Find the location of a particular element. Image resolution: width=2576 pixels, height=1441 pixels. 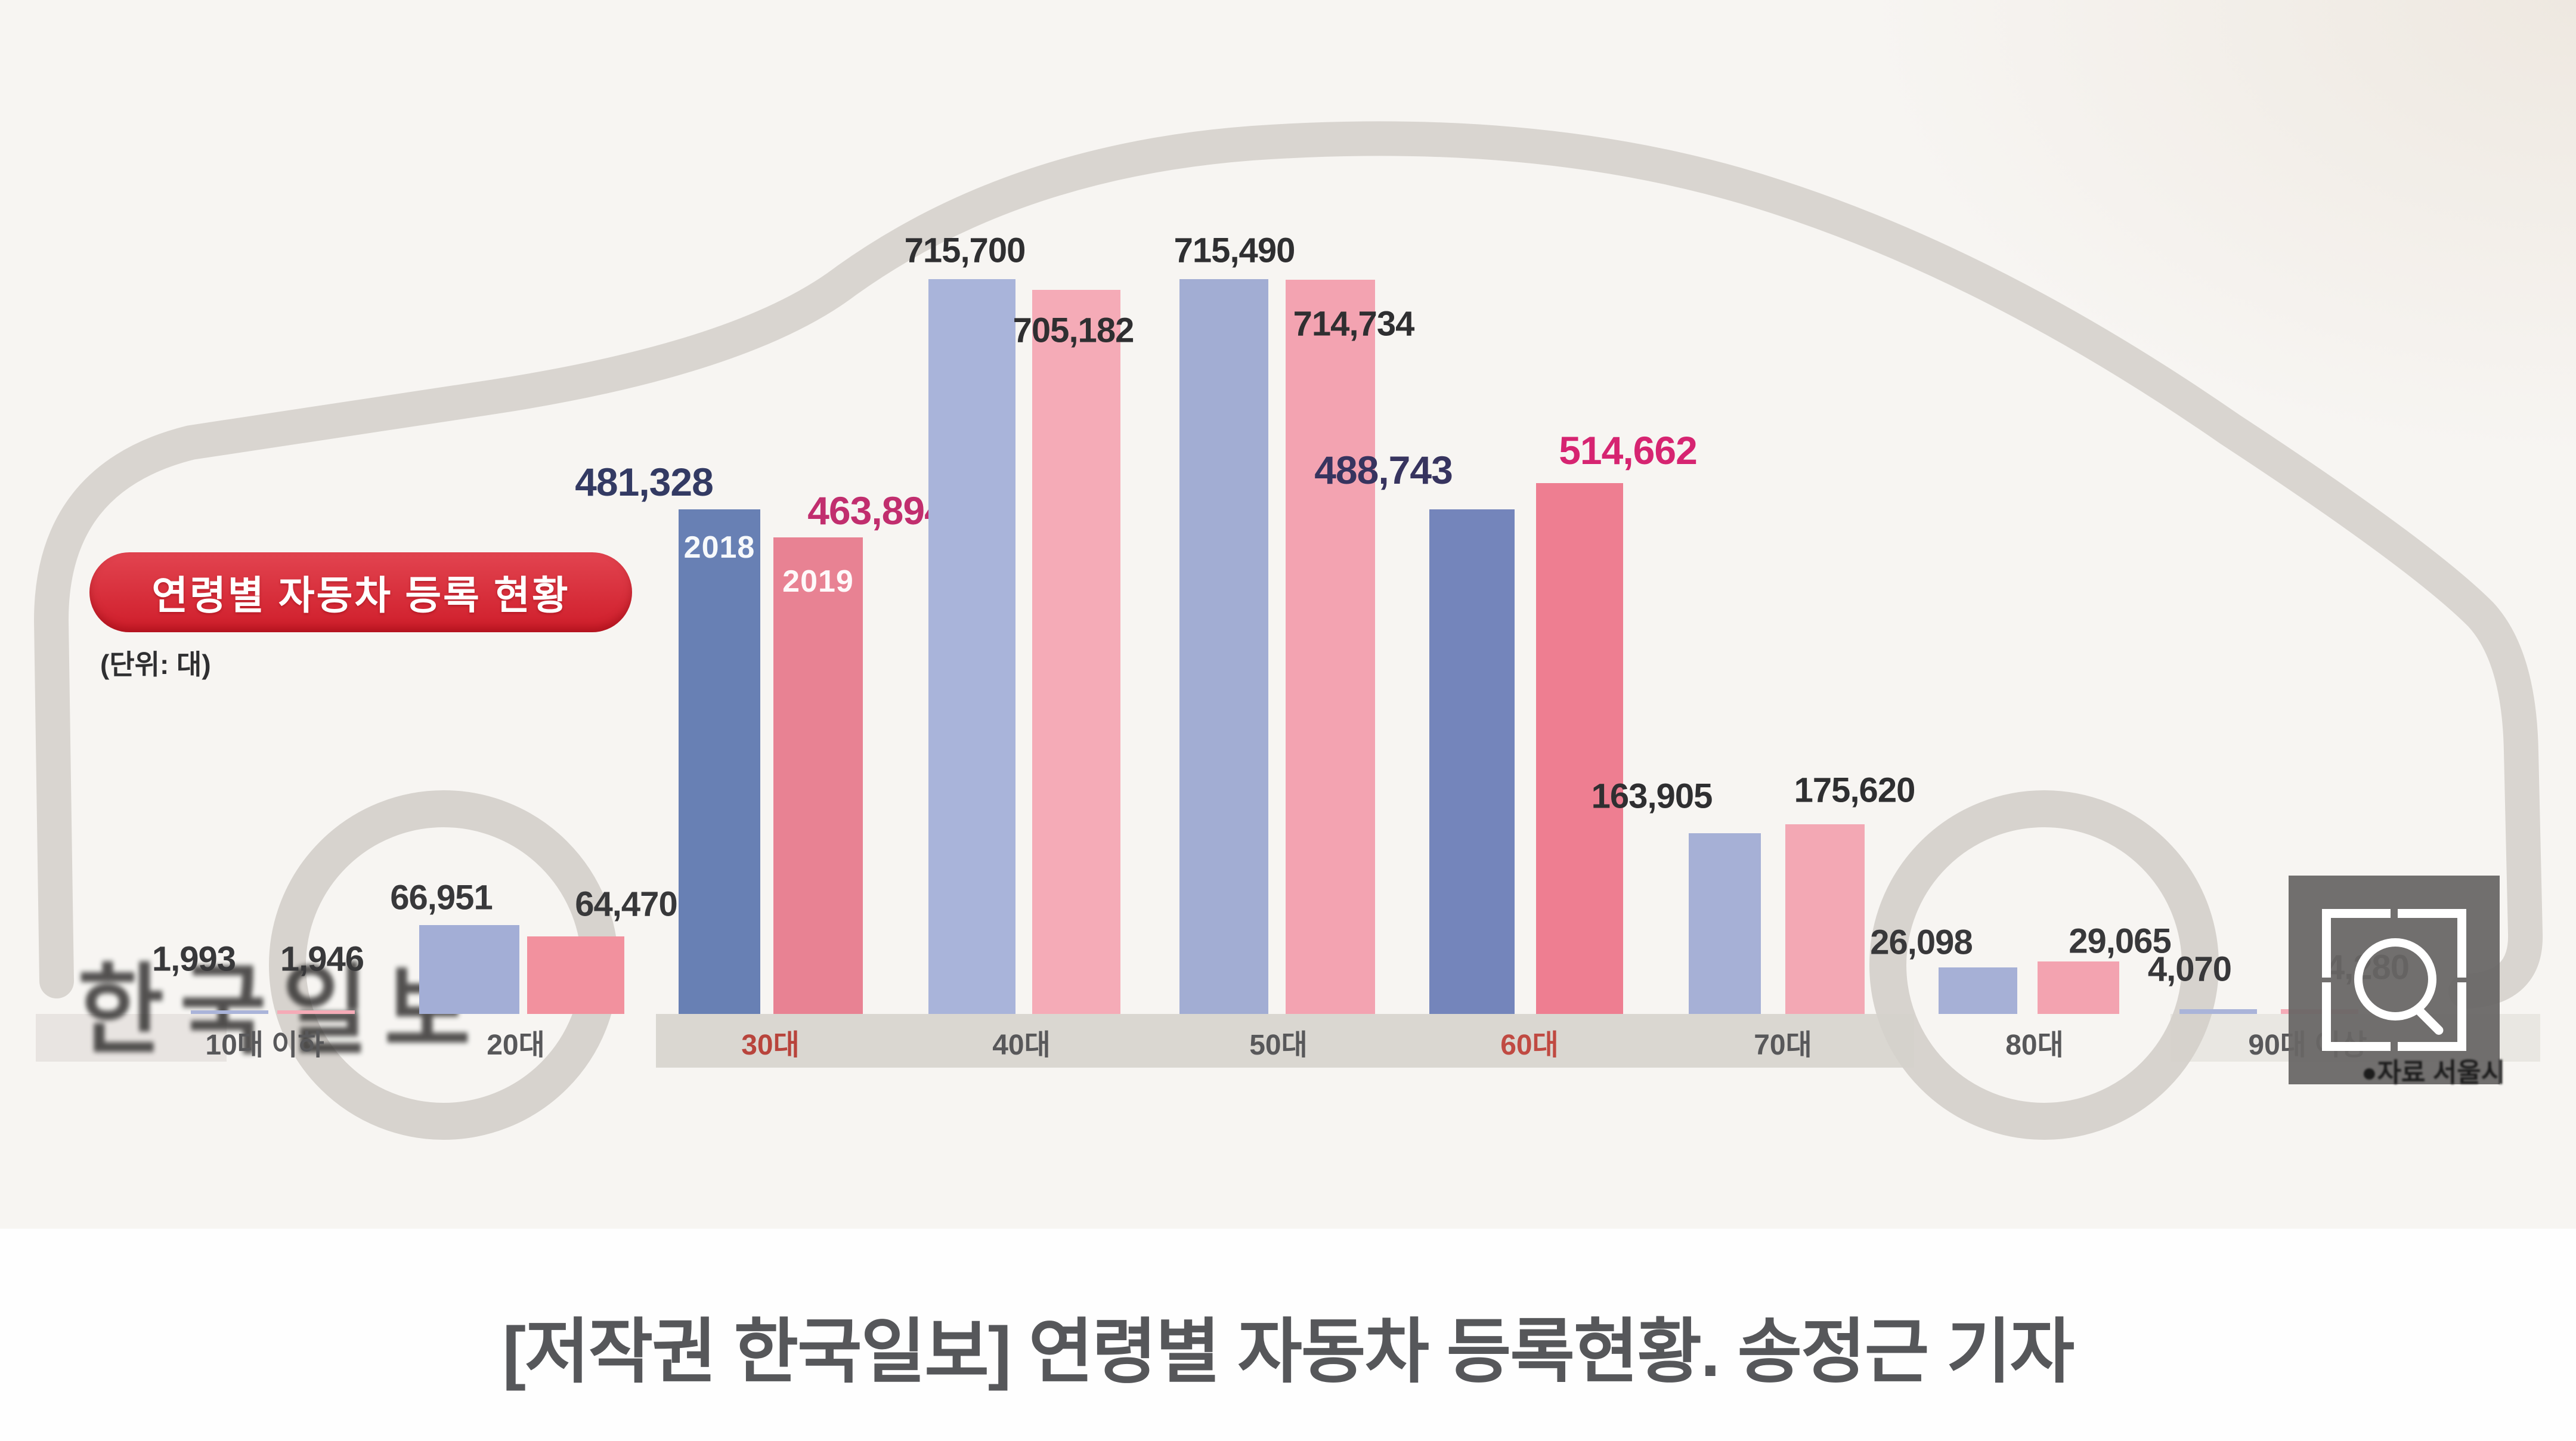

value-label-2019: 175,620 is located at coordinates (1855, 790).